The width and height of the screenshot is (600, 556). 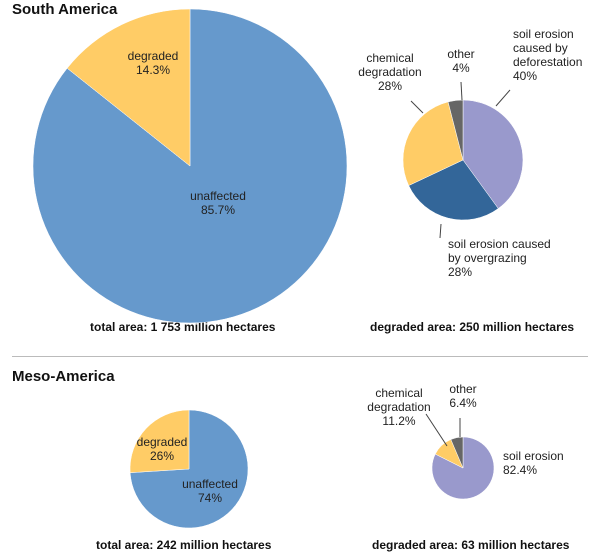 I want to click on pie-slice-1-soil-erosion-caused-by-overgrazing, so click(x=453, y=190).